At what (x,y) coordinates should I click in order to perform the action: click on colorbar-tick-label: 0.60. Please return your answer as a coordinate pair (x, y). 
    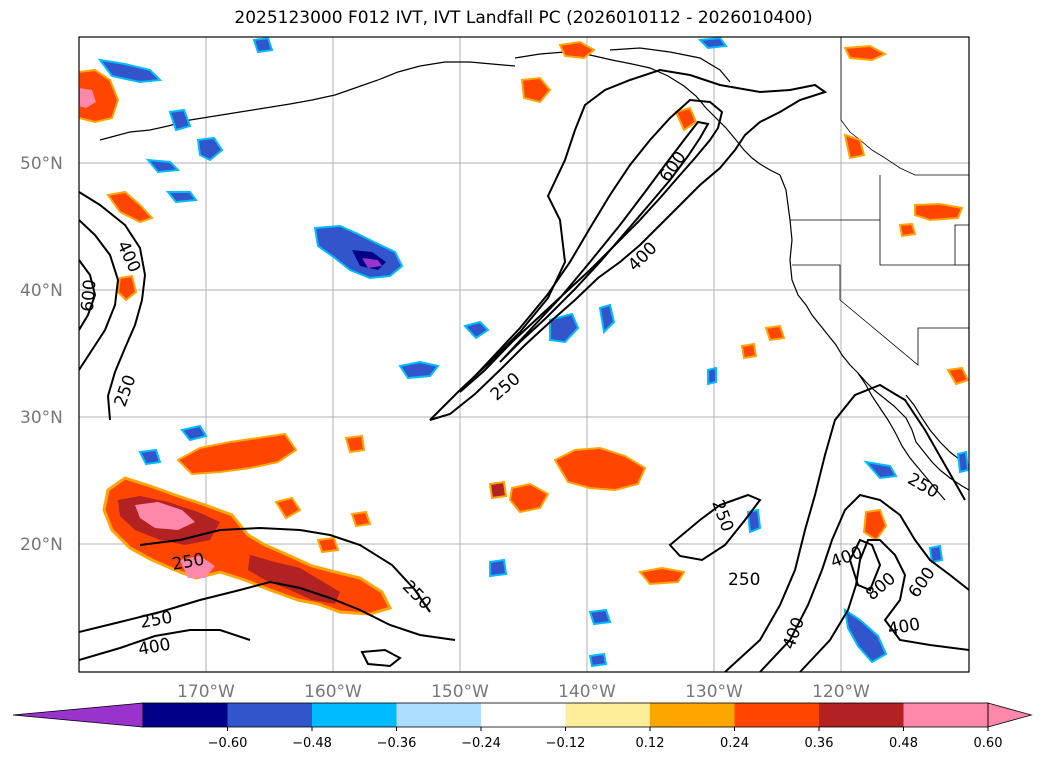
    Looking at the image, I should click on (988, 743).